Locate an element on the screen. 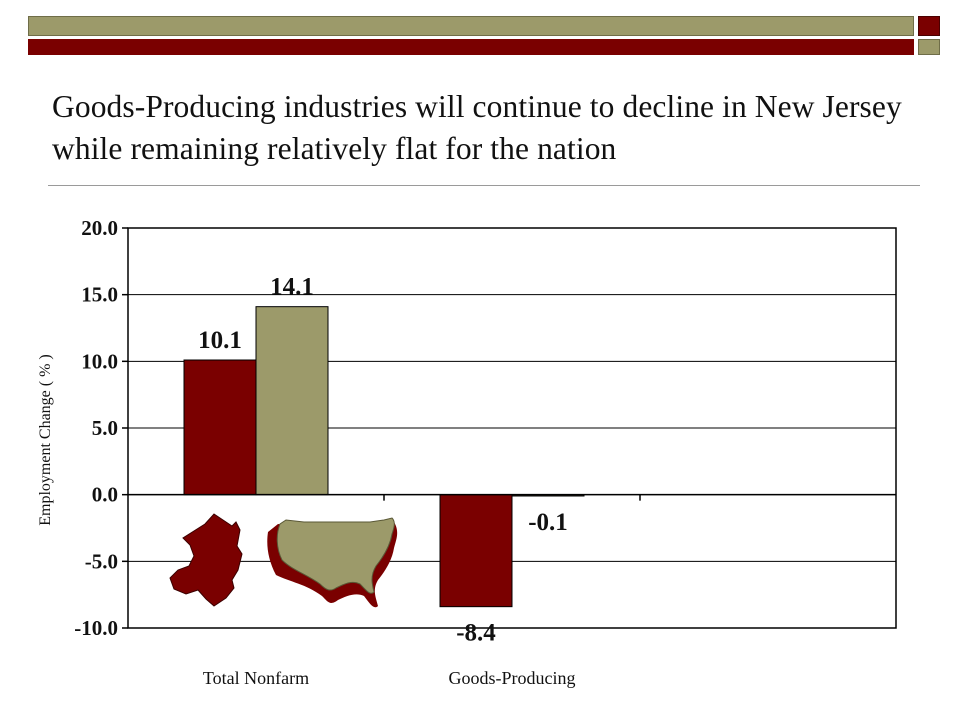  y-tick-label: -10.0 is located at coordinates (96, 628).